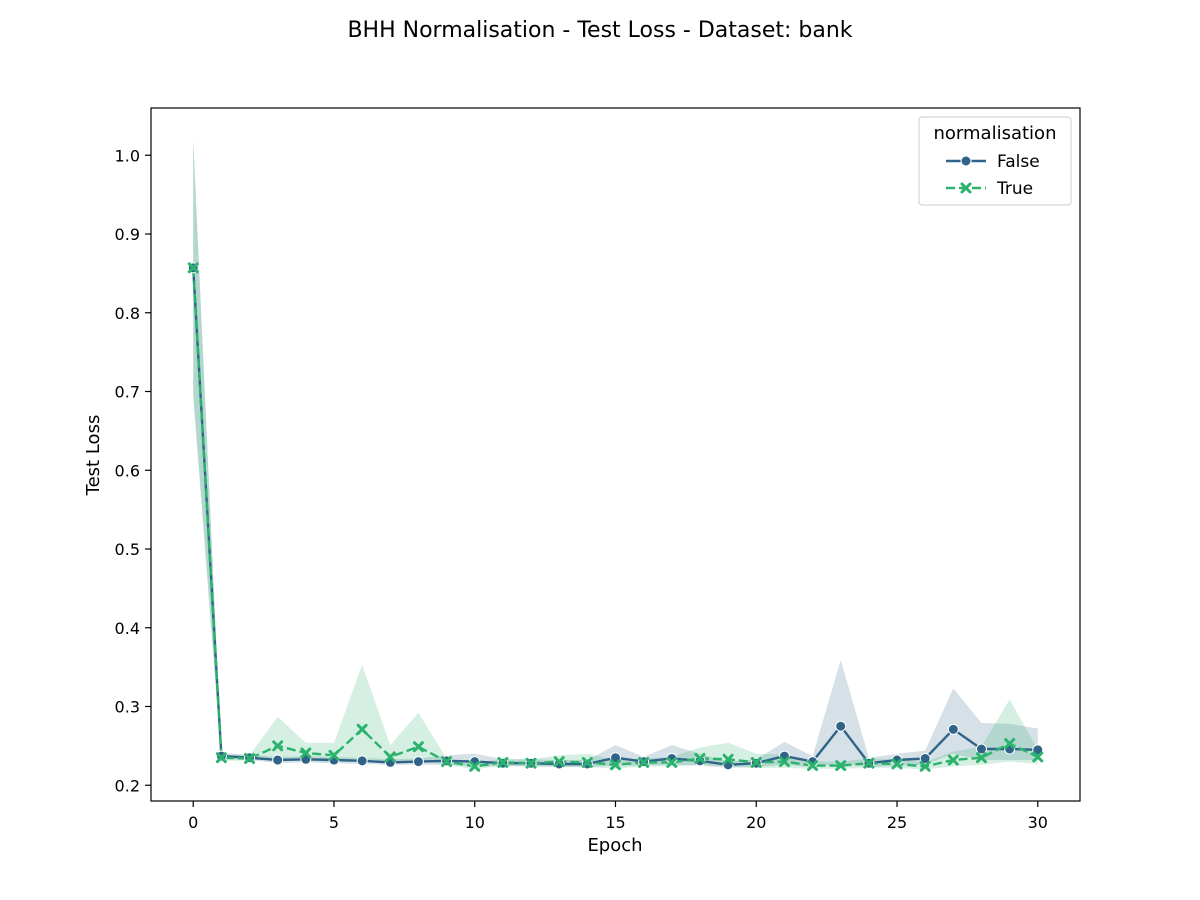 Image resolution: width=1200 pixels, height=900 pixels. What do you see at coordinates (966, 161) in the screenshot?
I see `legend-marker-false` at bounding box center [966, 161].